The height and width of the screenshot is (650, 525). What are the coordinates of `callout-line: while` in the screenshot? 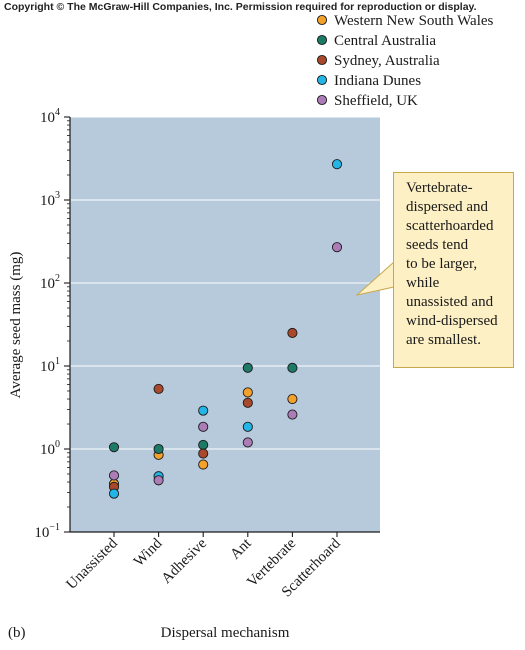 It's located at (423, 283).